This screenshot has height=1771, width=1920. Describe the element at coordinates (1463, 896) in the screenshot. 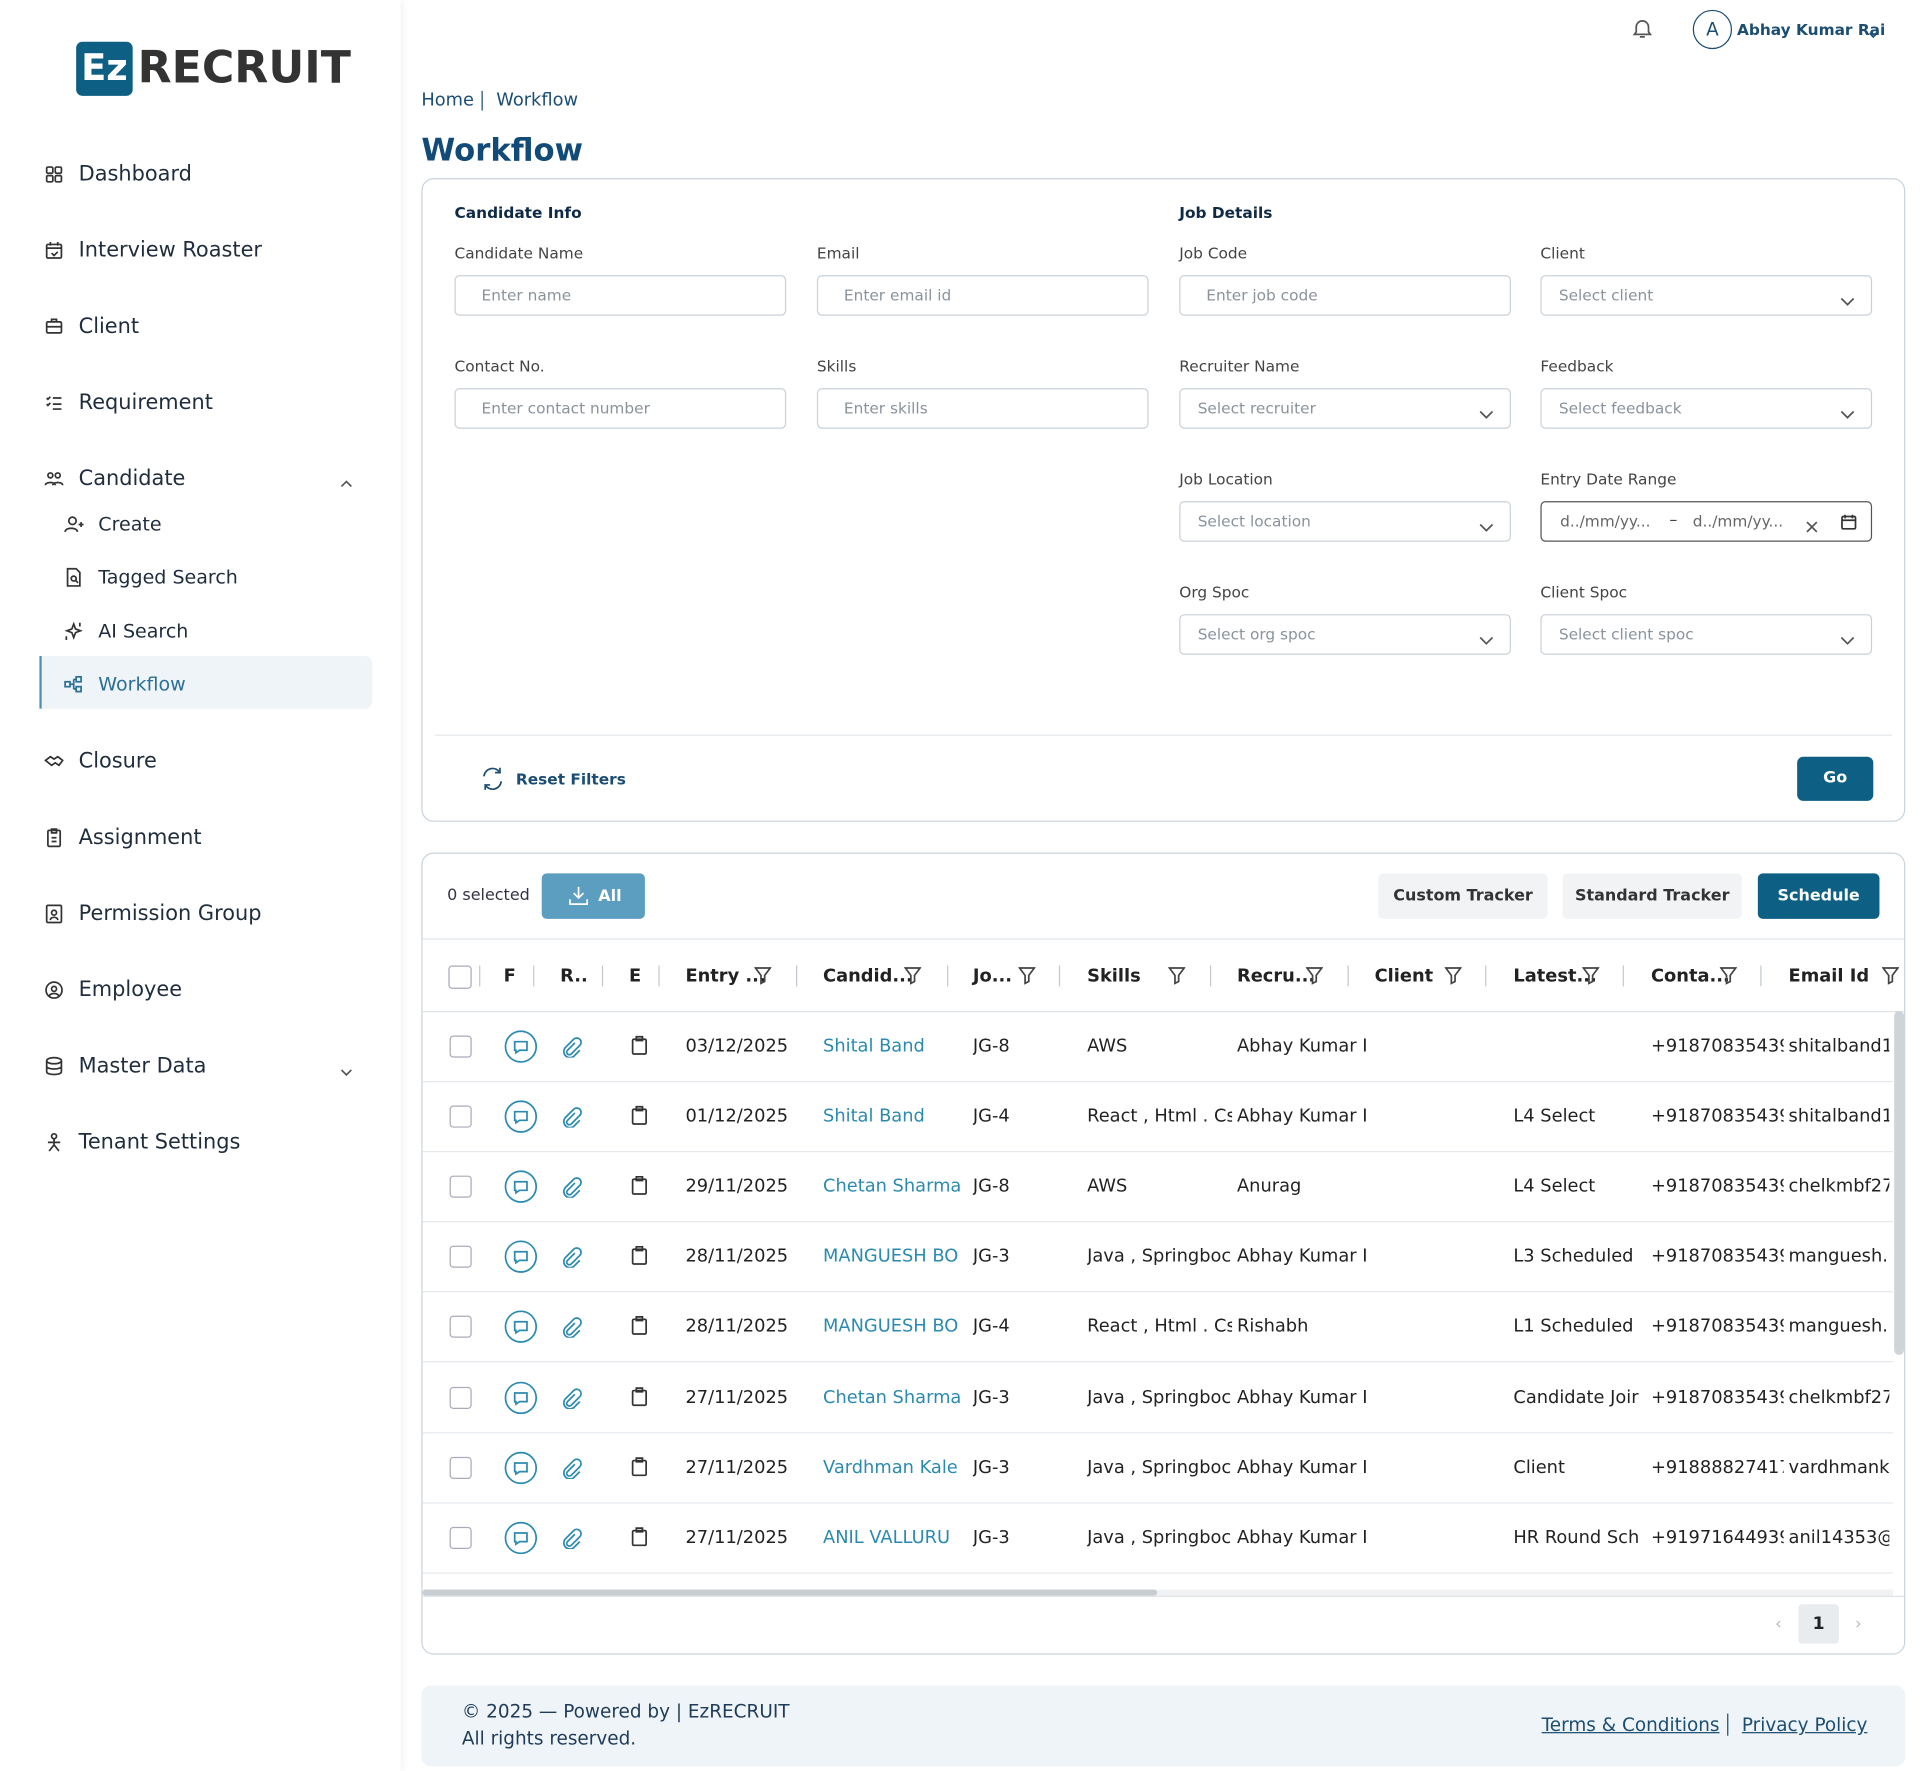

I see `tracker-button: Custom Tracker` at that location.